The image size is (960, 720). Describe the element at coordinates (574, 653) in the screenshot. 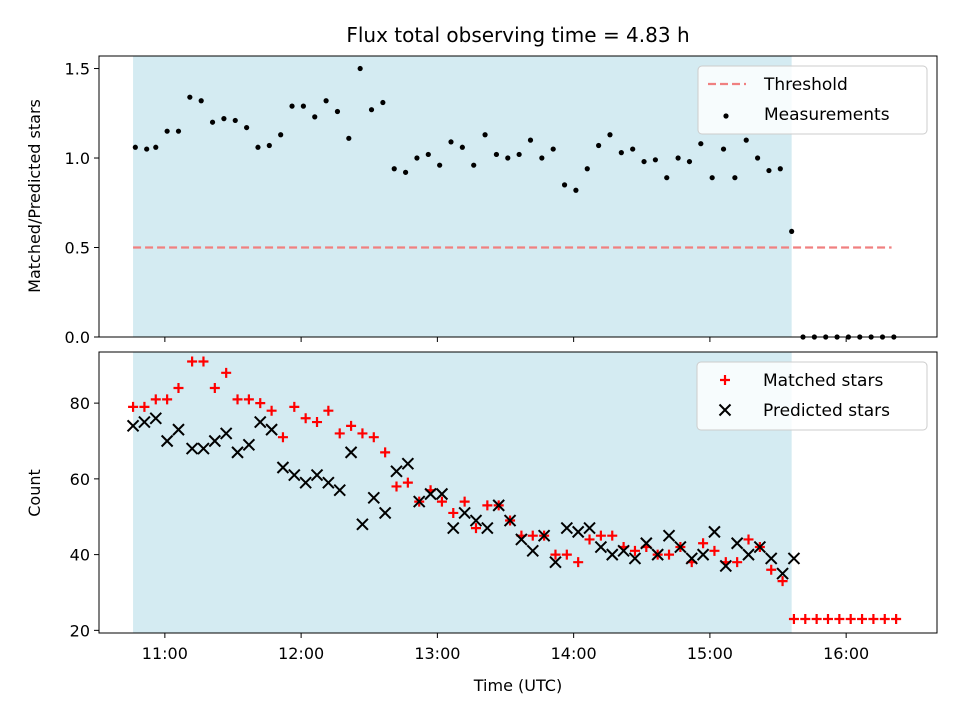

I see `x-tick-label: 14:00` at that location.